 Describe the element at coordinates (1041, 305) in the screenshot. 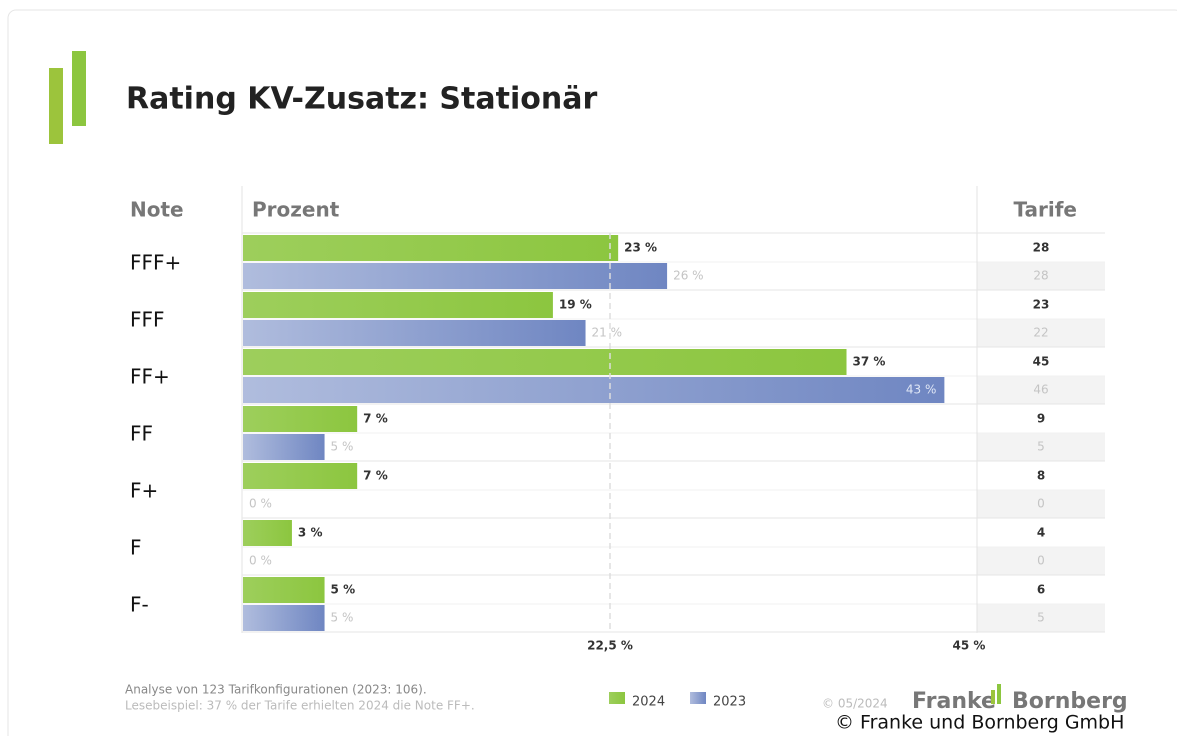

I see `tarife-value: 23` at that location.